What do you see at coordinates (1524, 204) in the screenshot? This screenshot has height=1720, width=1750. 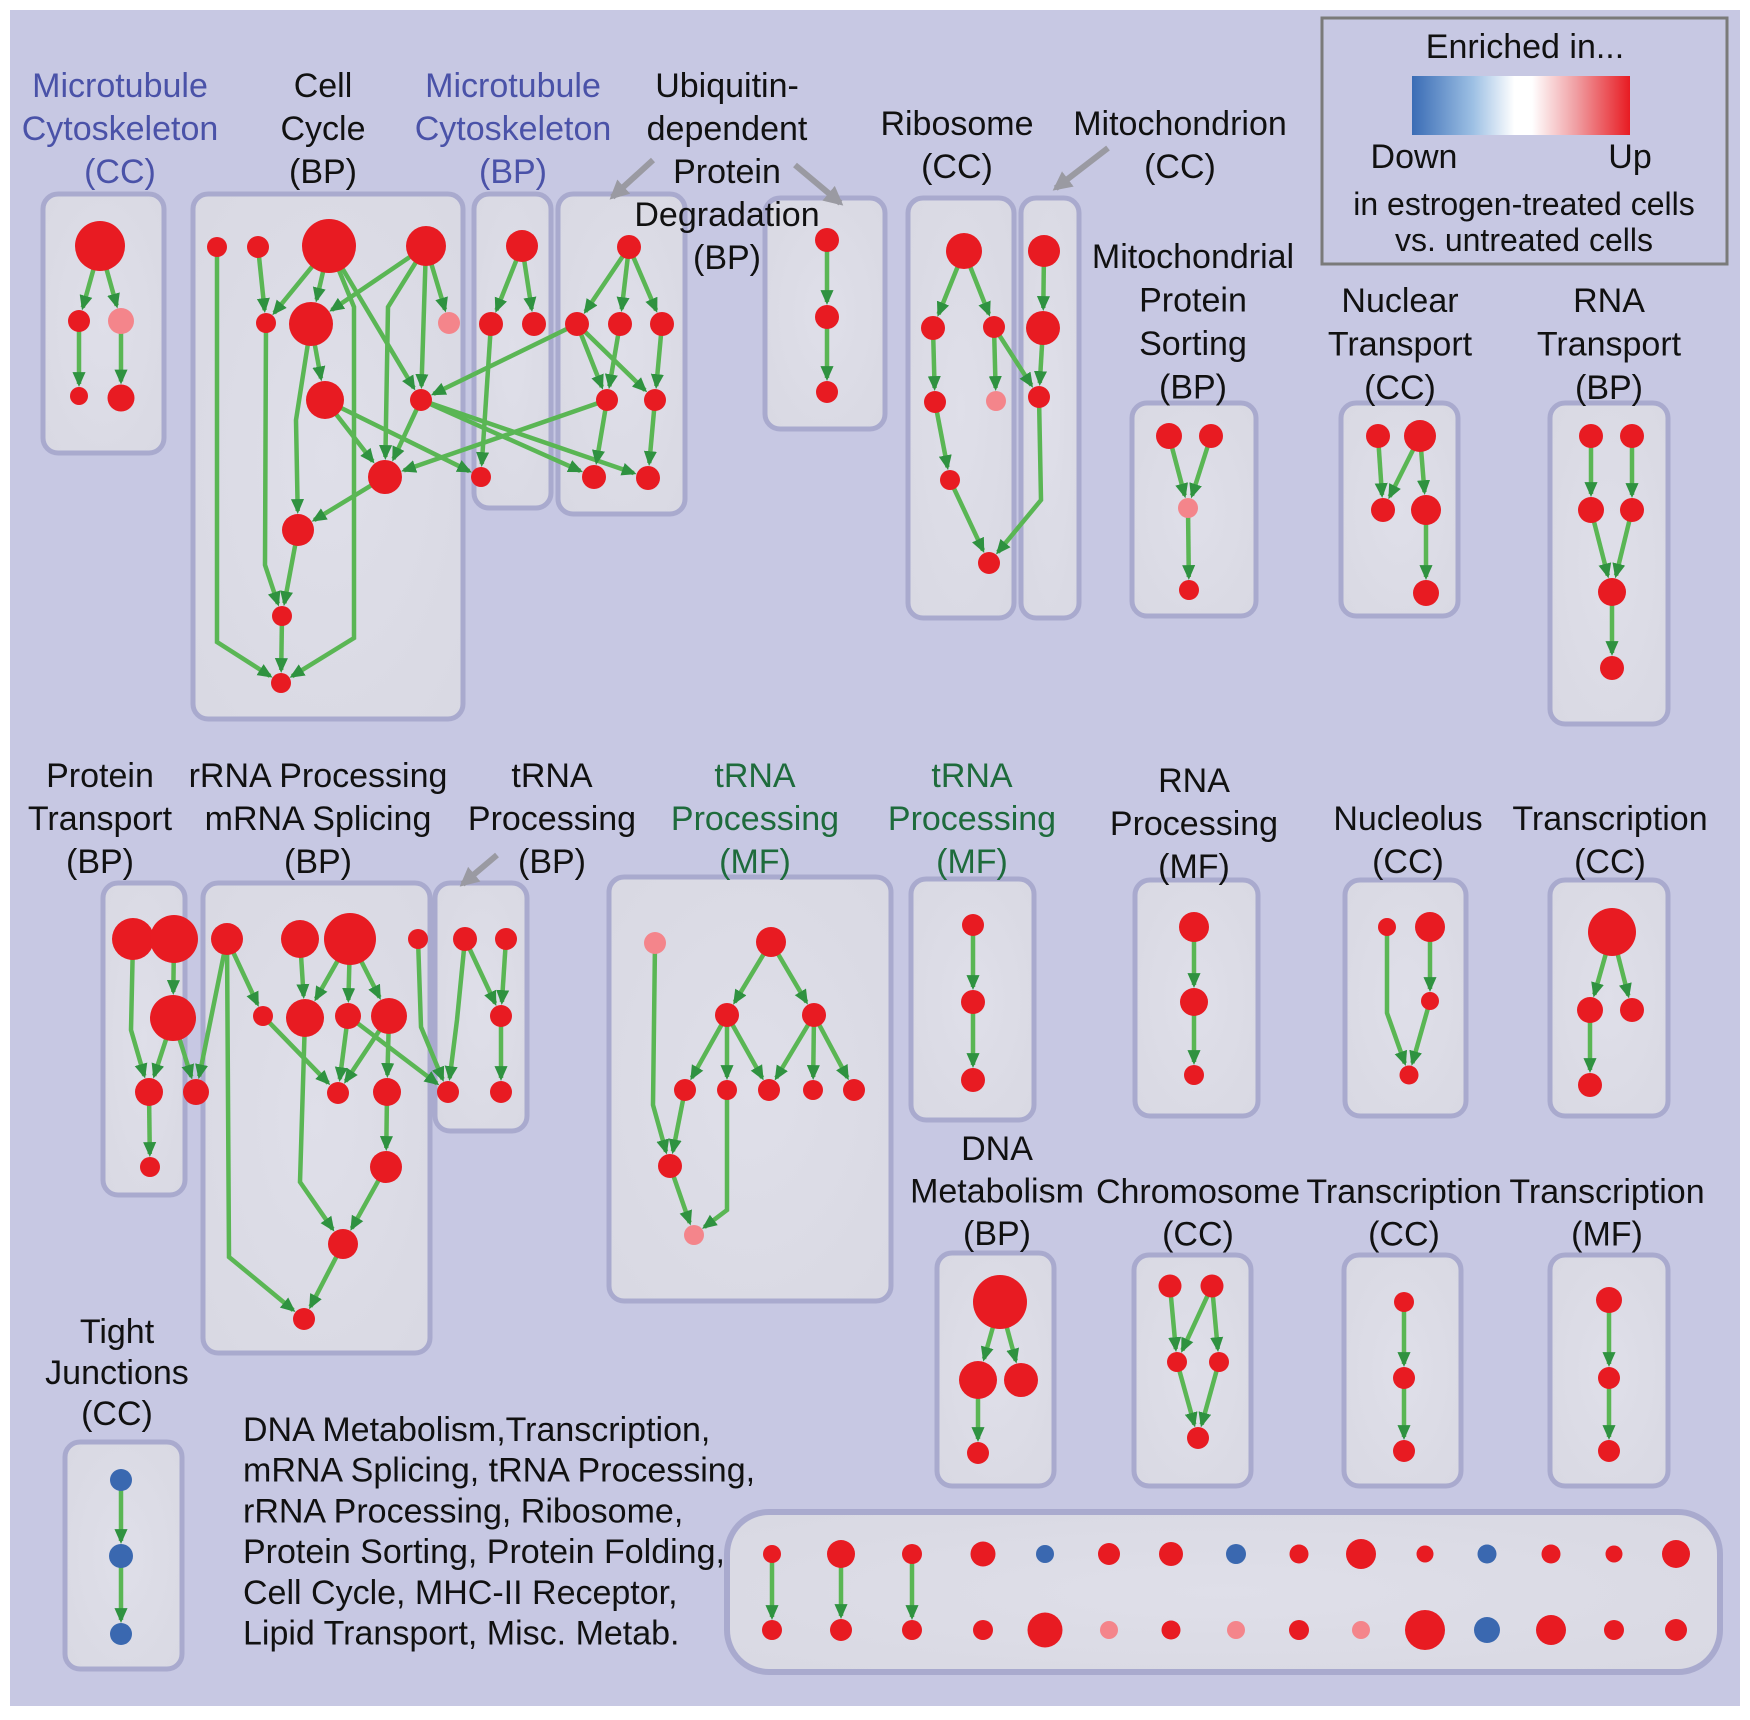 I see `svg-text: in estrogen-treated cells` at bounding box center [1524, 204].